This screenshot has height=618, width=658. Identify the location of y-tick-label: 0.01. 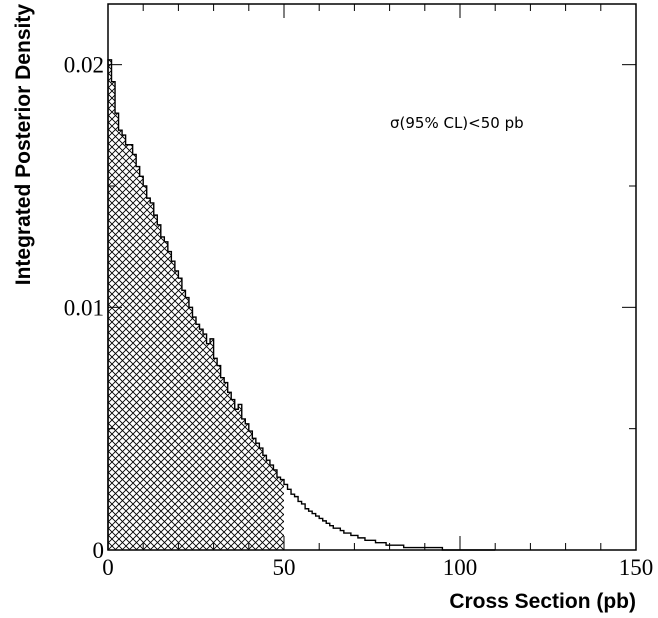
(84, 307).